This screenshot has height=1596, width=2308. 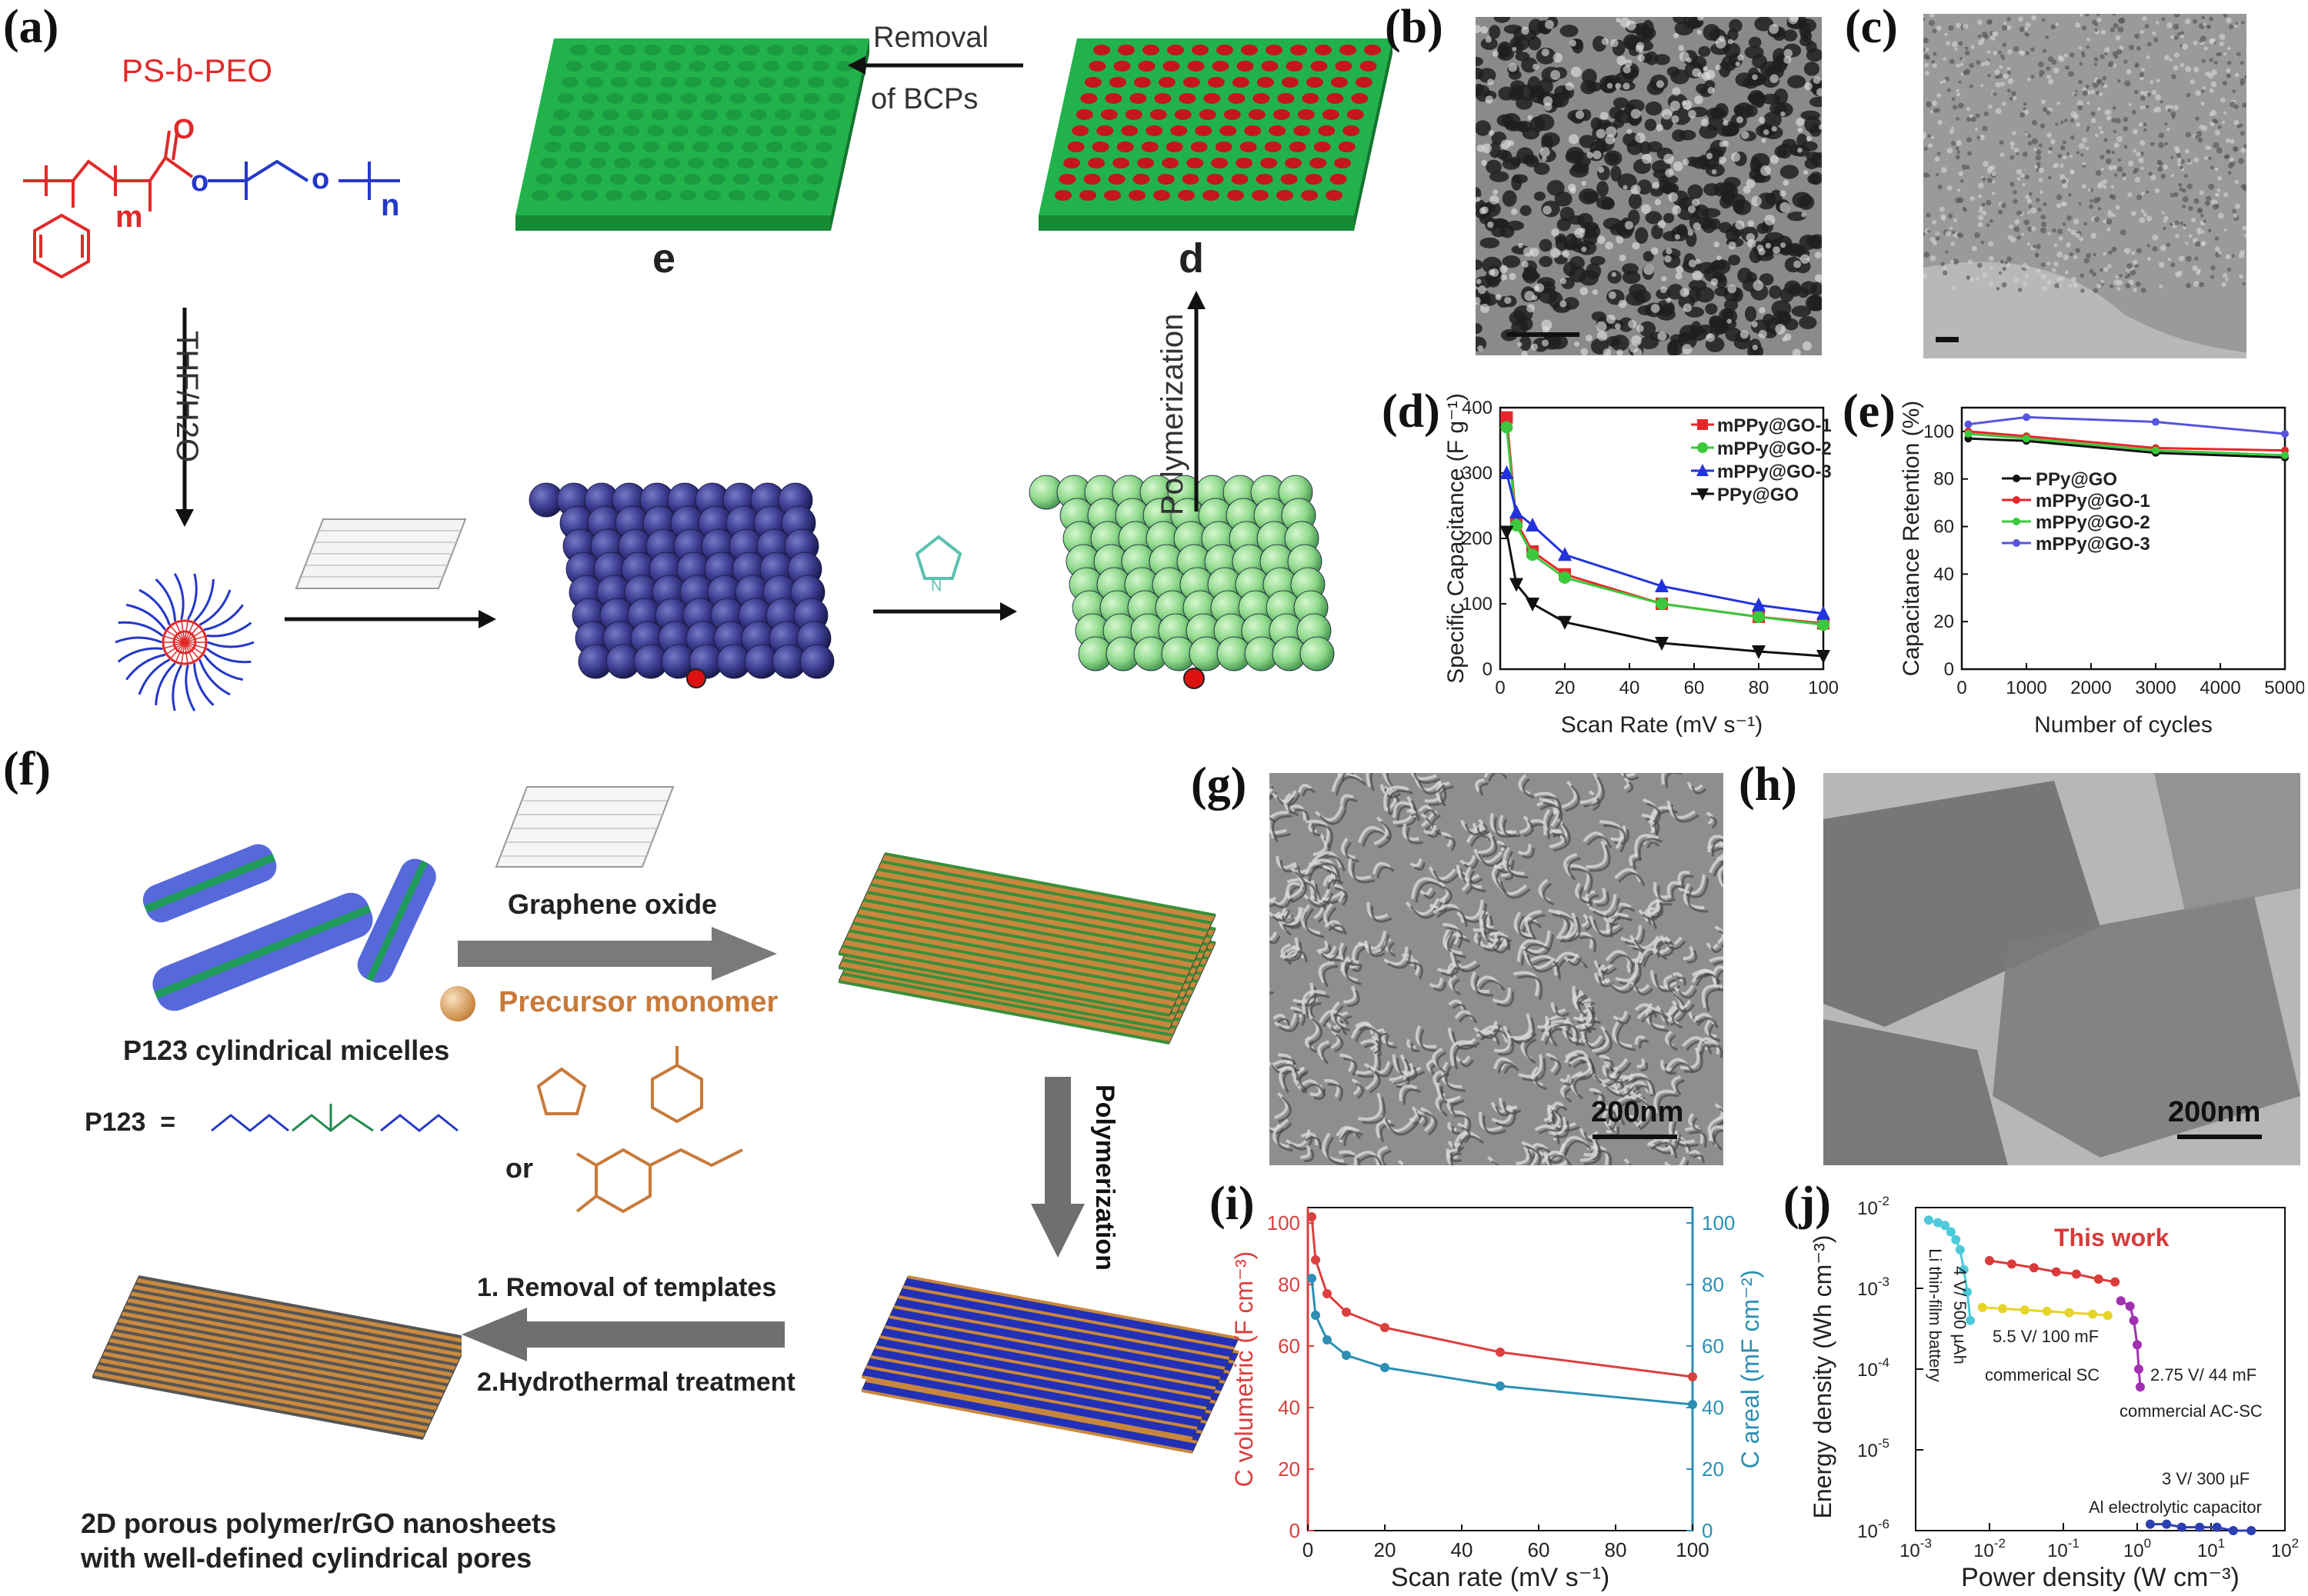 I want to click on x-axis-label: Number of cycles, so click(x=2123, y=725).